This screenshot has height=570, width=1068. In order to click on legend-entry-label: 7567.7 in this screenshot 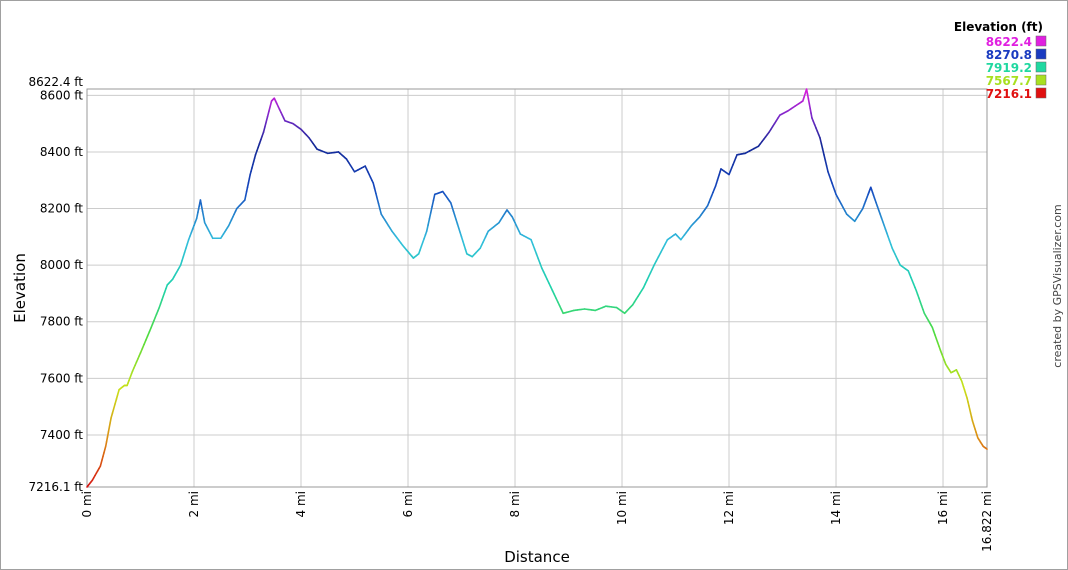, I will do `click(1009, 81)`.